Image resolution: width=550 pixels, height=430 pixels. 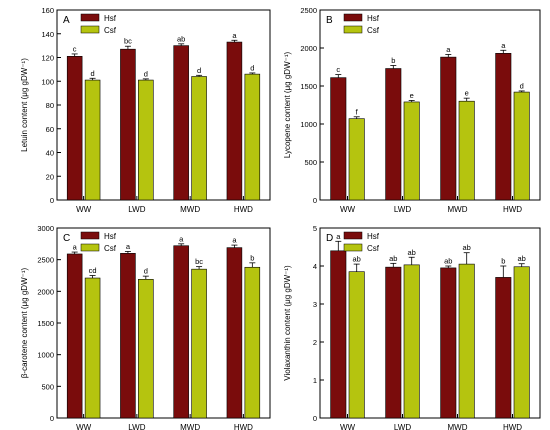 What do you see at coordinates (50, 105) in the screenshot?
I see `y-tick-label: 80` at bounding box center [50, 105].